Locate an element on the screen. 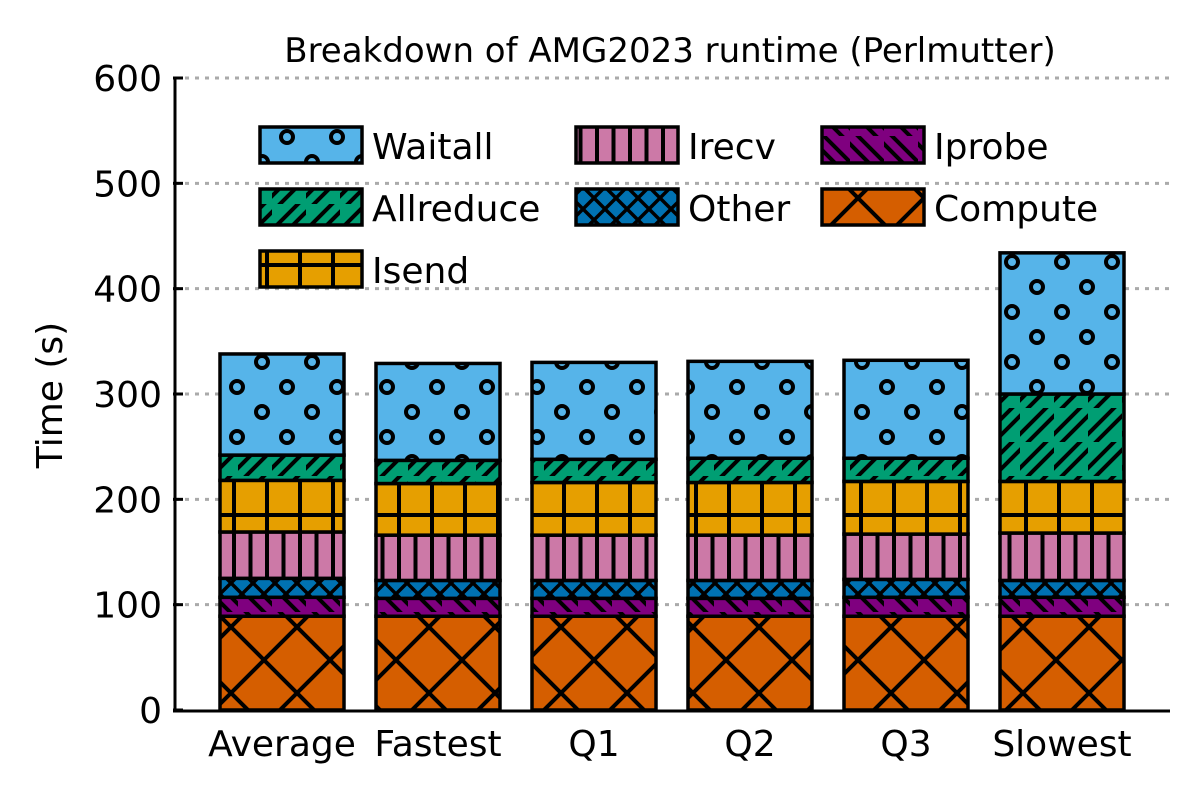 The height and width of the screenshot is (804, 1200). legend-label: Isend is located at coordinates (420, 271).